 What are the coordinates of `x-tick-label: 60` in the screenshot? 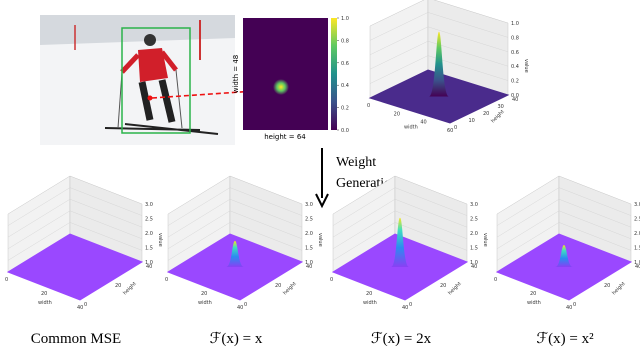 It's located at (450, 131).